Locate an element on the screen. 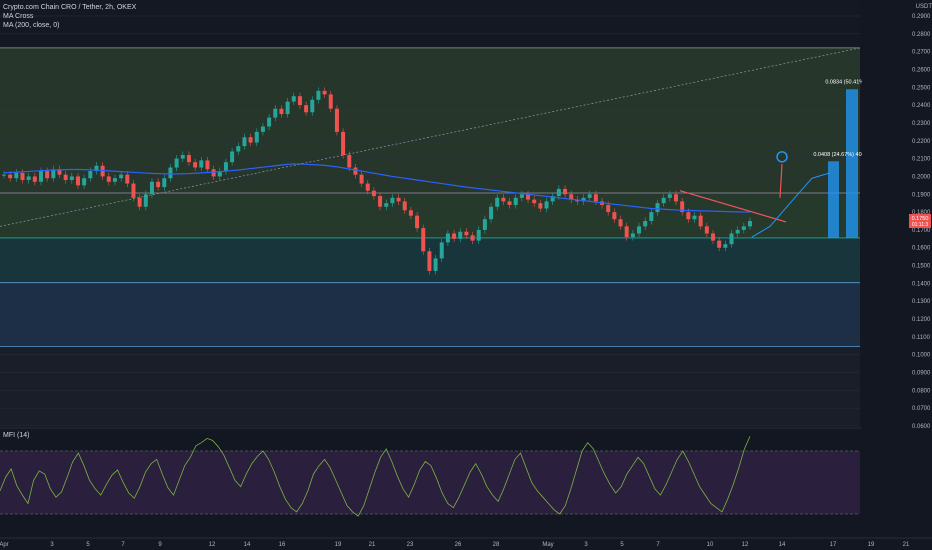  price-tick-label: 0.1000 is located at coordinates (921, 356).